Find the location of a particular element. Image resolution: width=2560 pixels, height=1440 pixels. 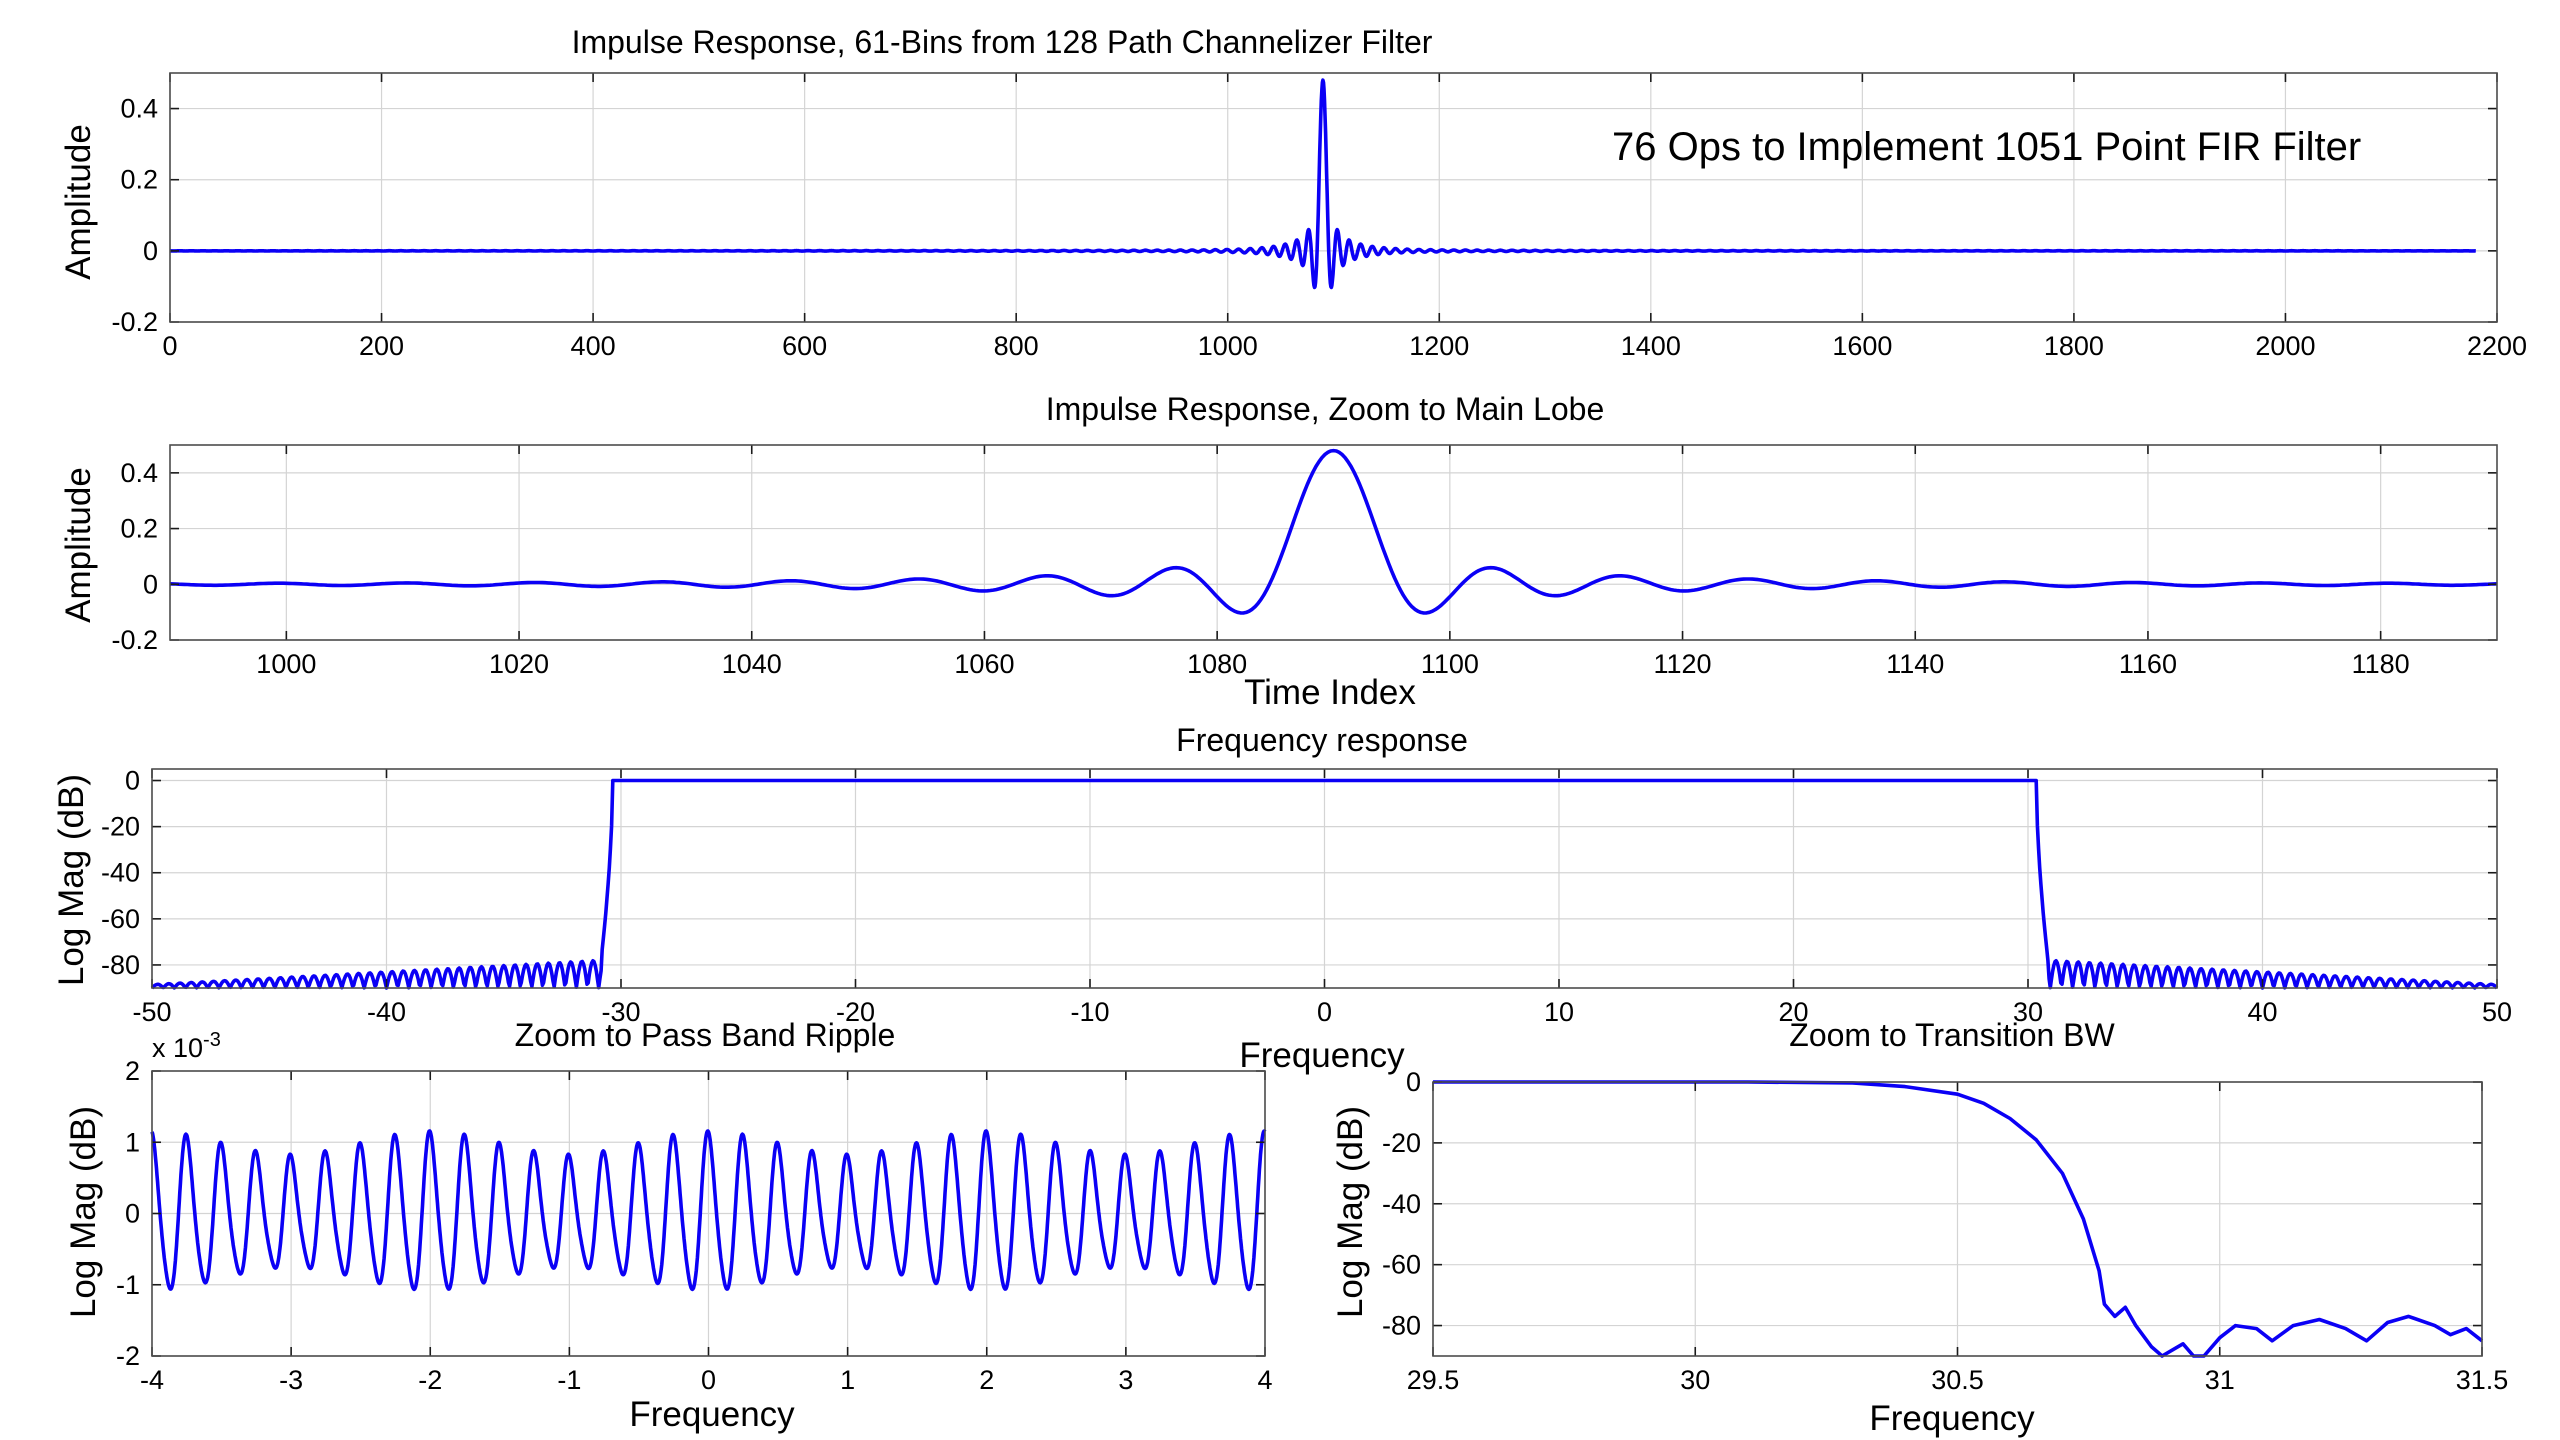

x-tick-label: 29.5 is located at coordinates (1433, 1380).